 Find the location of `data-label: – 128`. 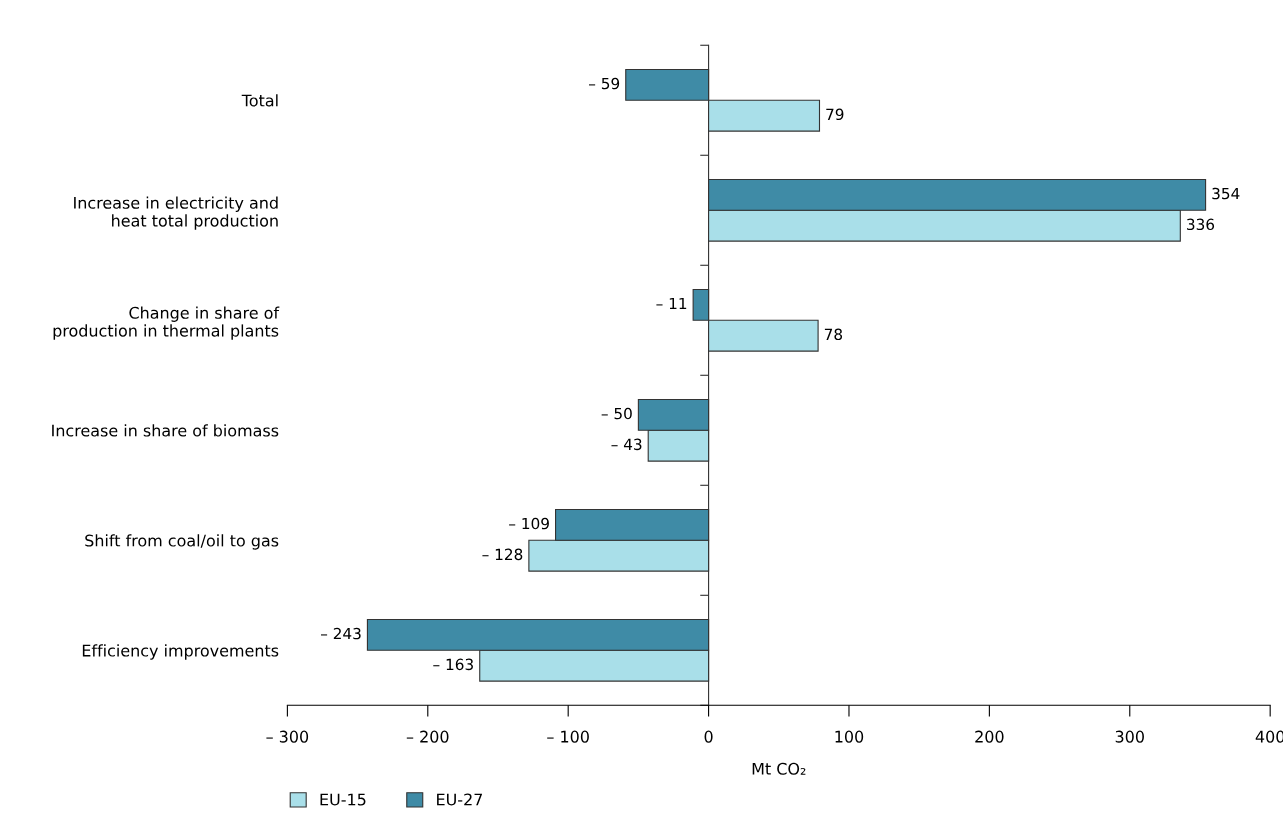

data-label: – 128 is located at coordinates (502, 554).